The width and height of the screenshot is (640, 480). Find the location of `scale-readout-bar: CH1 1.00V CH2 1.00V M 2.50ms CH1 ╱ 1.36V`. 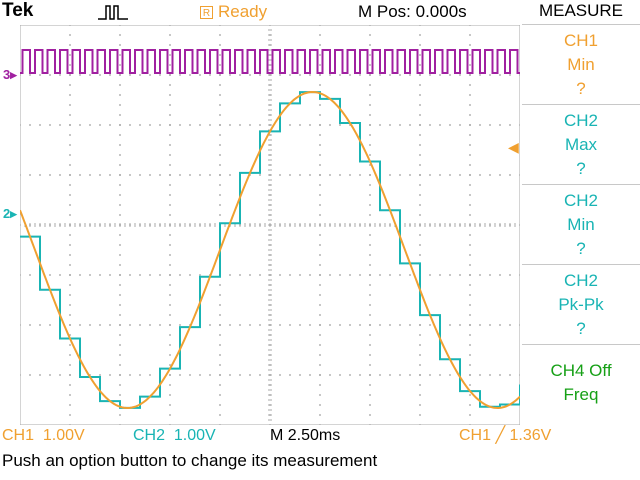

scale-readout-bar: CH1 1.00V CH2 1.00V M 2.50ms CH1 ╱ 1.36V is located at coordinates (320, 436).